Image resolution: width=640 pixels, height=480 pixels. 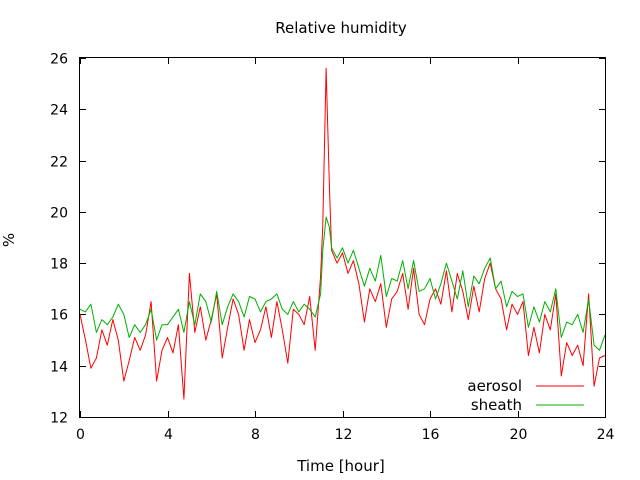 What do you see at coordinates (525, 395) in the screenshot?
I see `legend: aerosol sheath` at bounding box center [525, 395].